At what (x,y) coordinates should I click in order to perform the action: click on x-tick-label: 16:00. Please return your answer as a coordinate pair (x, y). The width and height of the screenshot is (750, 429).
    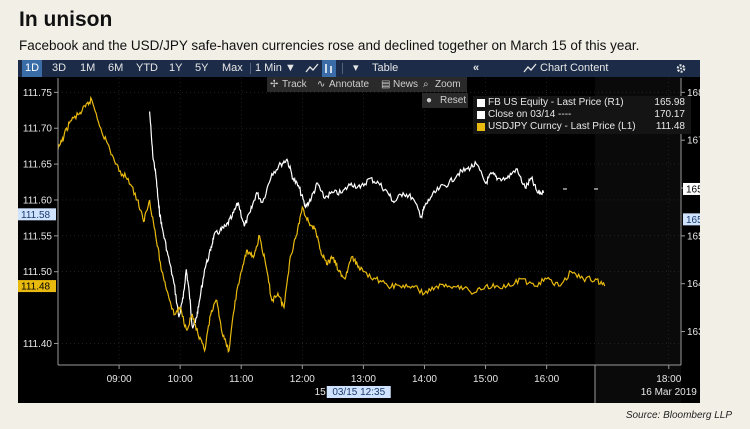
    Looking at the image, I should click on (546, 379).